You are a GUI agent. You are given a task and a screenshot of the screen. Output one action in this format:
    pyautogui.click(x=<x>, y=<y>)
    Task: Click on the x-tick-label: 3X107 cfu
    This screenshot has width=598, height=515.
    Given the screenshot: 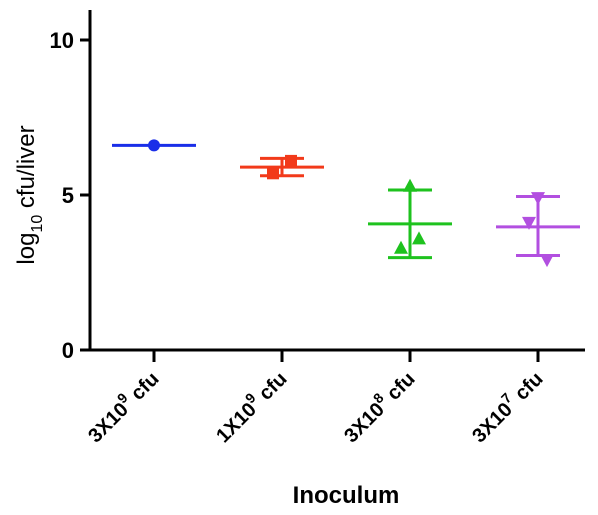 What is the action you would take?
    pyautogui.click(x=506, y=405)
    